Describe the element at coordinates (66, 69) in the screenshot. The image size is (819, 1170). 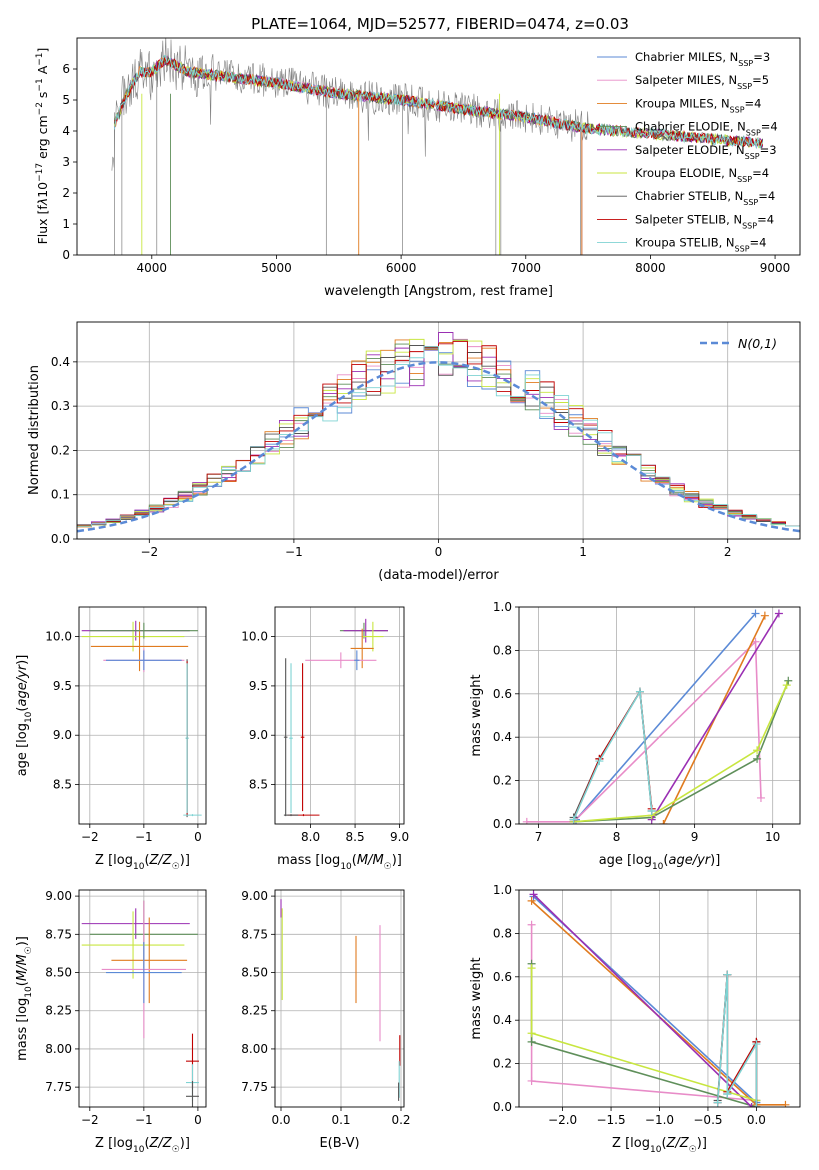
I see `y-tick-label: 6` at that location.